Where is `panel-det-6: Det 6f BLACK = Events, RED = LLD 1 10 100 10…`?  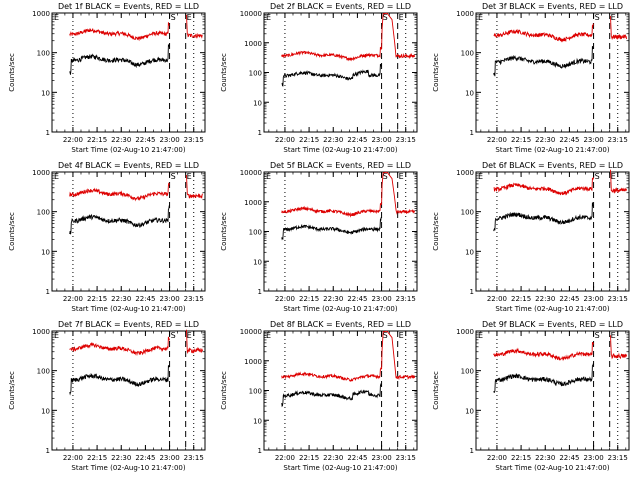
panel-det-6: Det 6f BLACK = Events, RED = LLD 1 10 100 10… is located at coordinates (531, 237).